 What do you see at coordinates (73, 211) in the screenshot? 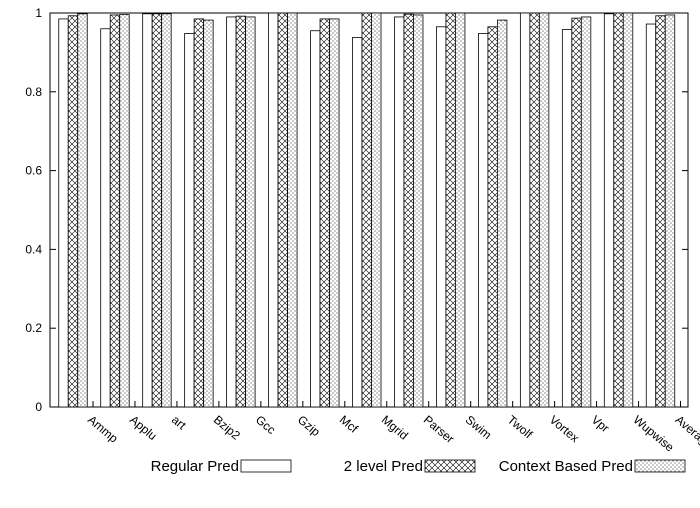
I see `bar-ammp-2-level-pred` at bounding box center [73, 211].